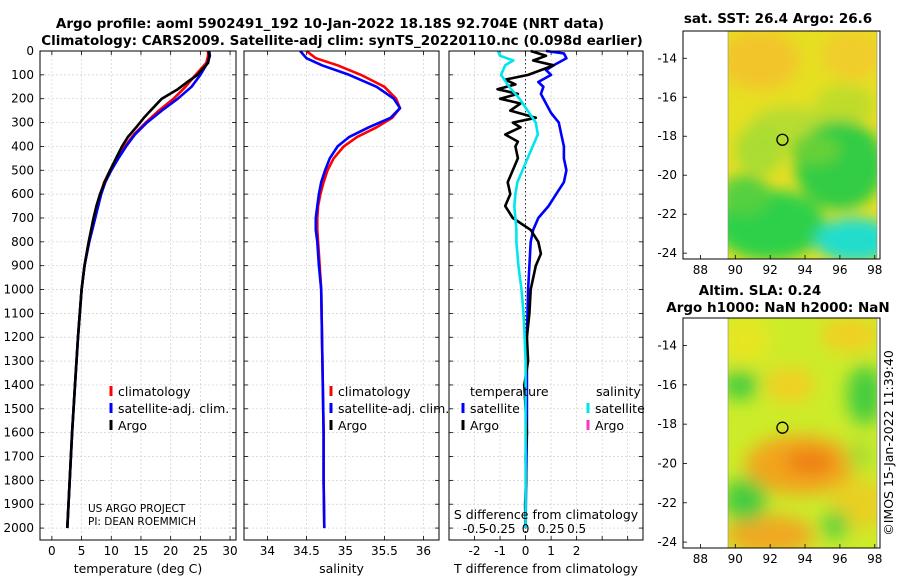 This screenshot has height=580, width=900. Describe the element at coordinates (82, 551) in the screenshot. I see `x-tick-label: 5` at that location.